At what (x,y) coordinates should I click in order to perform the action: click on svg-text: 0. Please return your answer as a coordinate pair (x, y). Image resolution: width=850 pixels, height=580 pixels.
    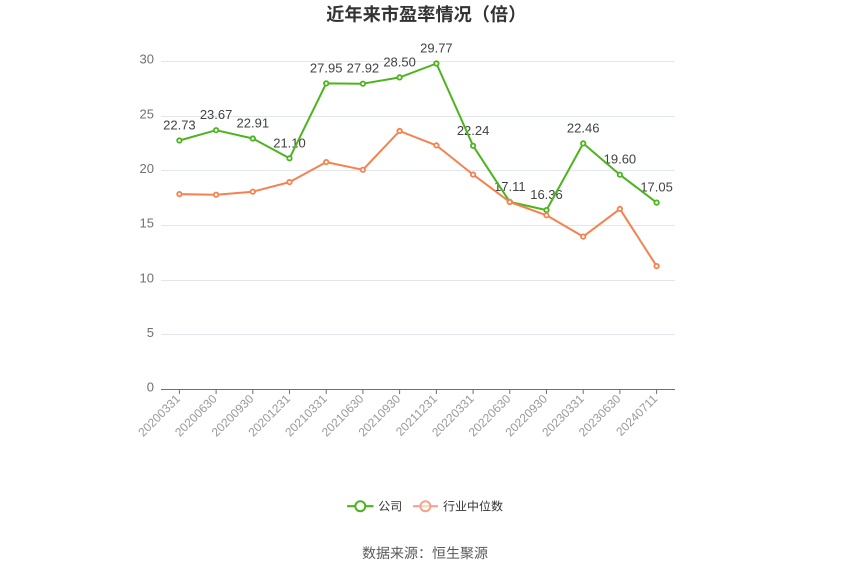
    Looking at the image, I should click on (150, 387).